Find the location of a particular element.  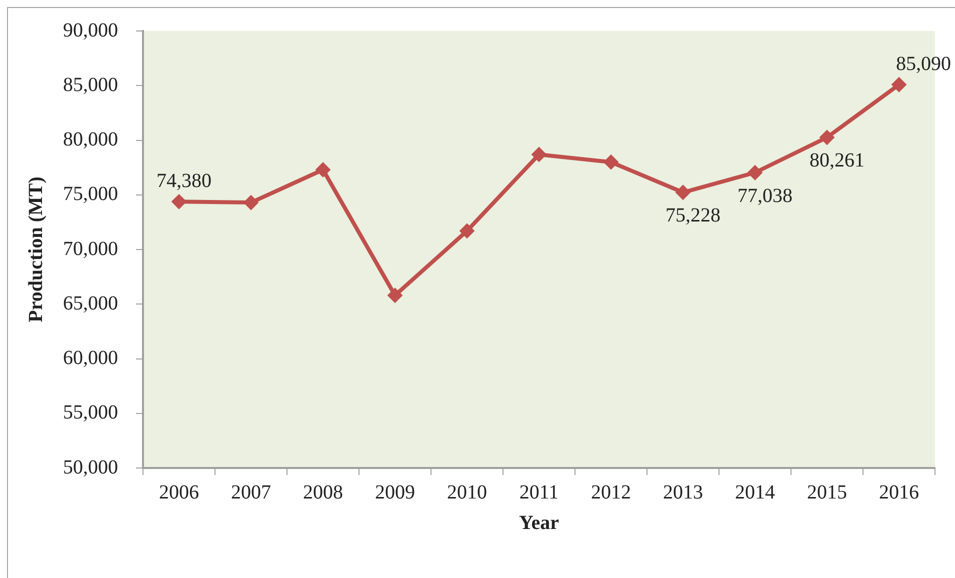

x-tick-label: 2010 is located at coordinates (467, 492).